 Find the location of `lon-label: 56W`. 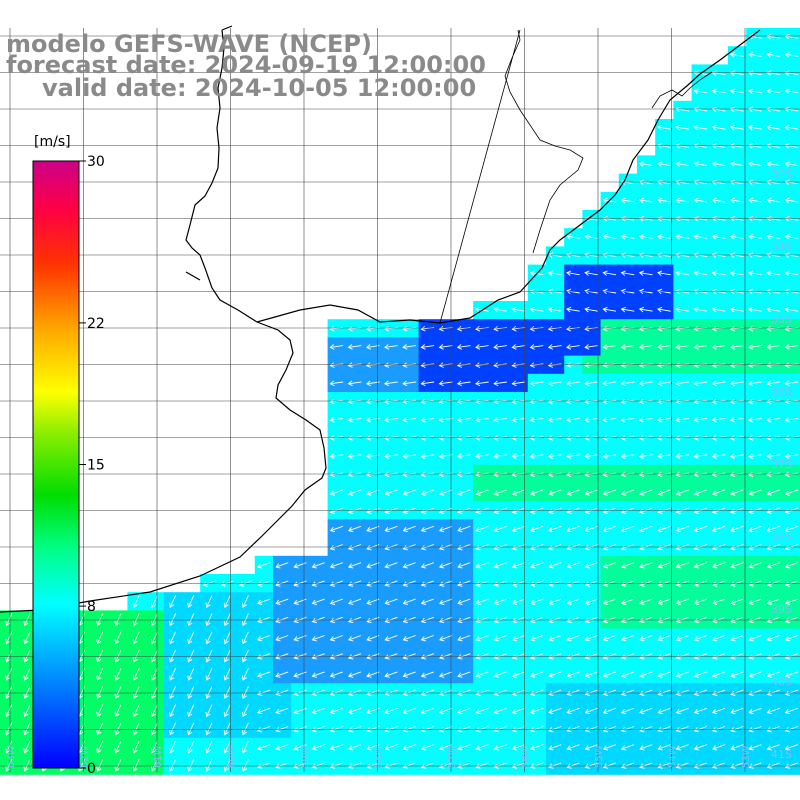

lon-label: 56W is located at coordinates (526, 756).